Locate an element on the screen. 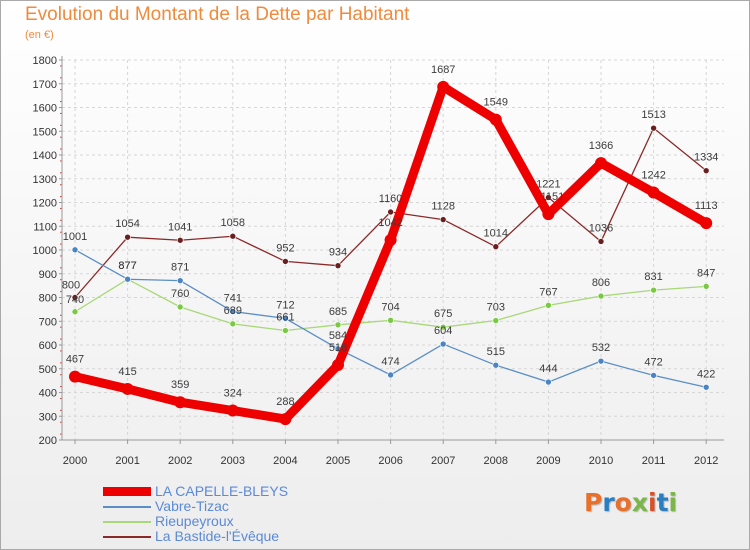 The width and height of the screenshot is (750, 550). data-label: 1113 is located at coordinates (706, 206).